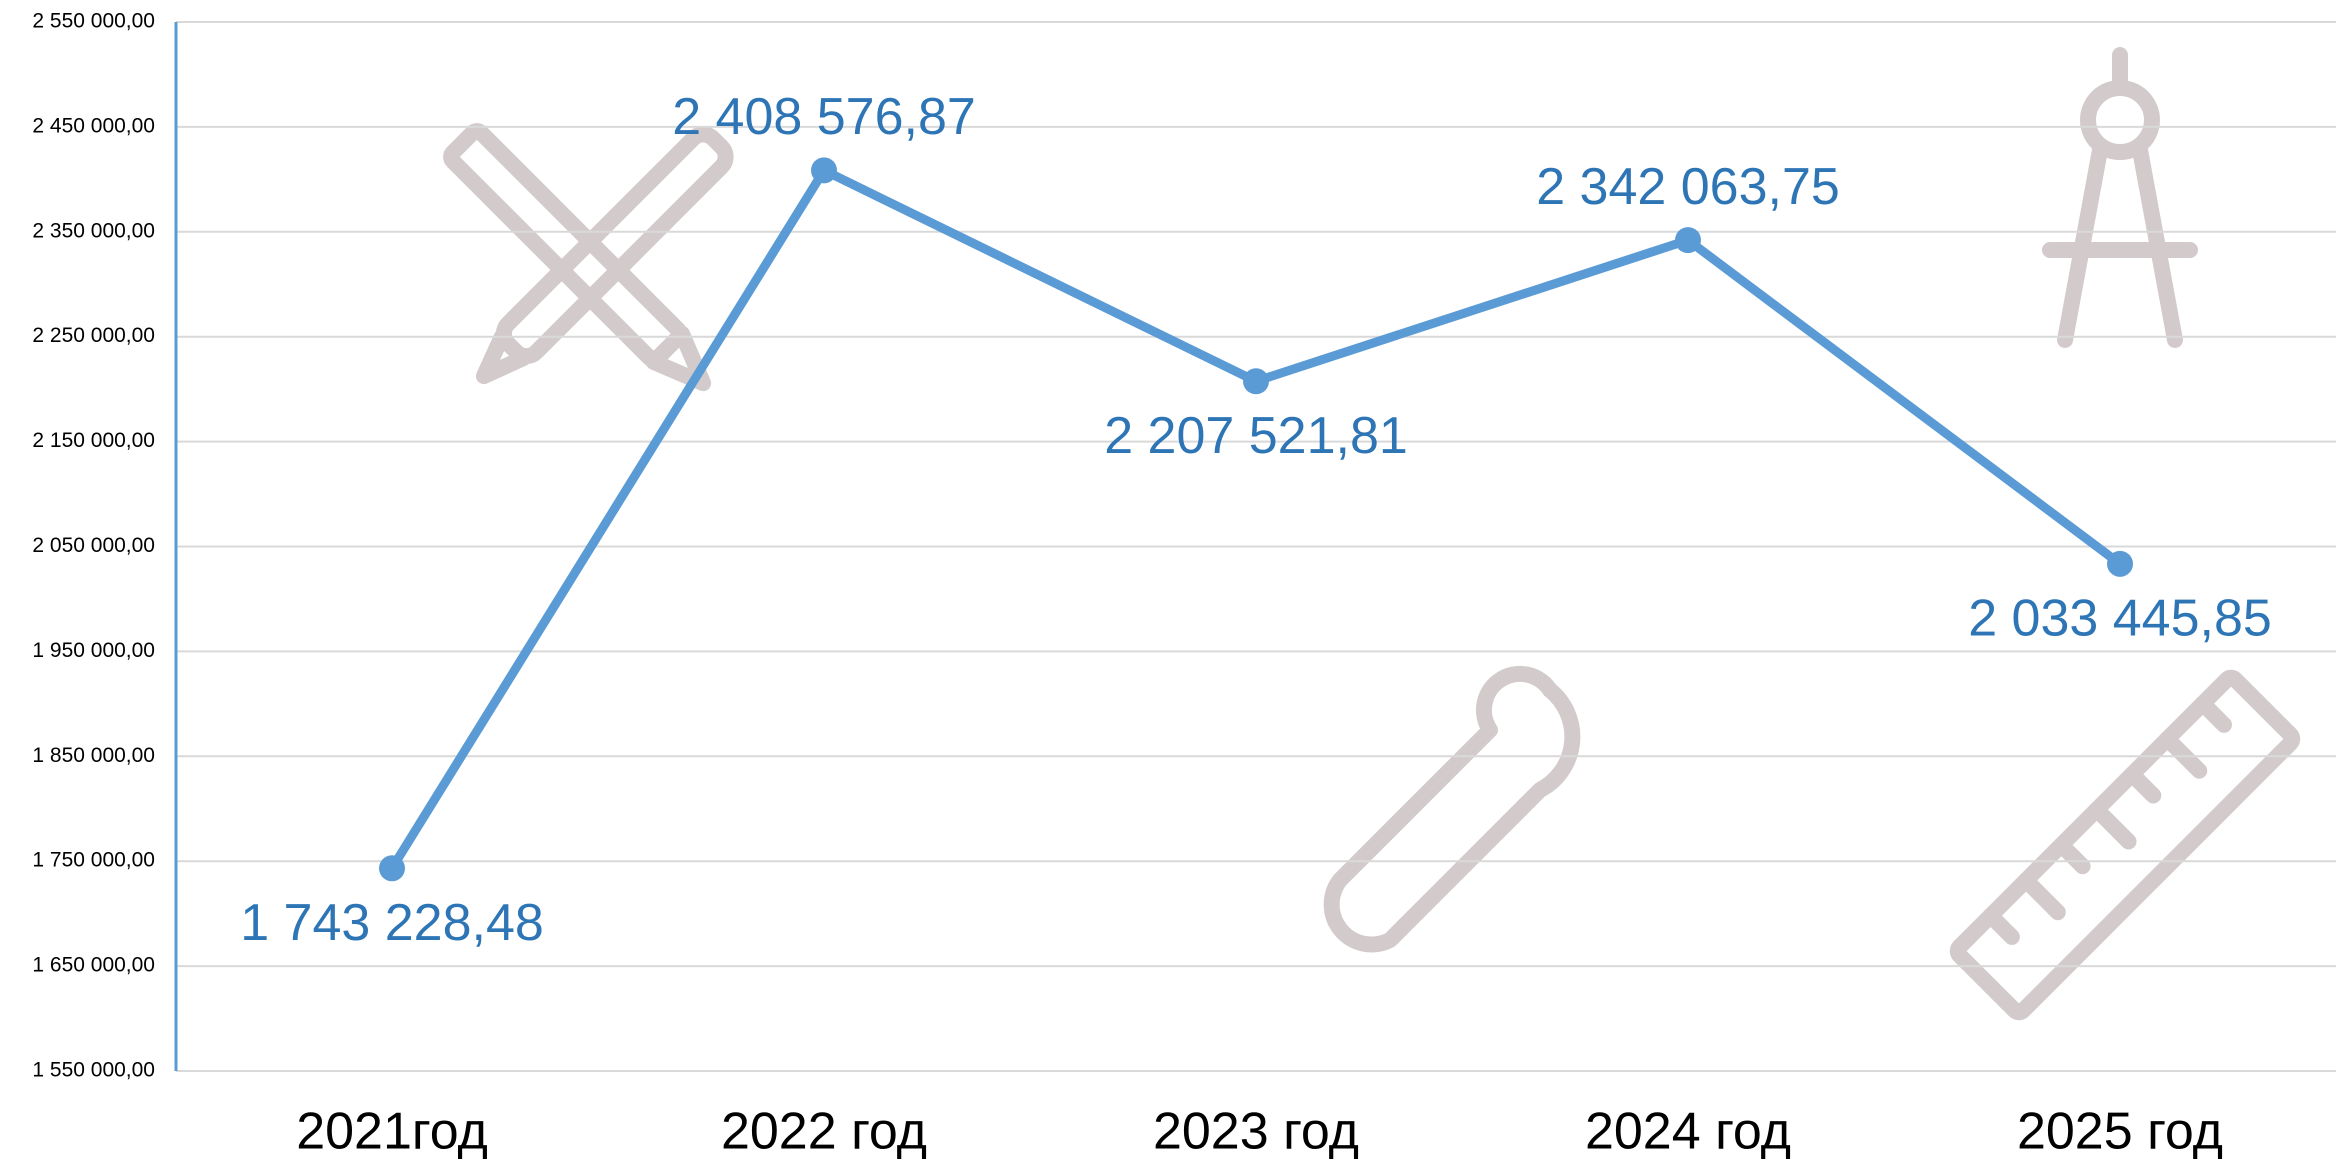 This screenshot has height=1163, width=2336. I want to click on y-tick-label: 2 350 000,00, so click(93, 230).